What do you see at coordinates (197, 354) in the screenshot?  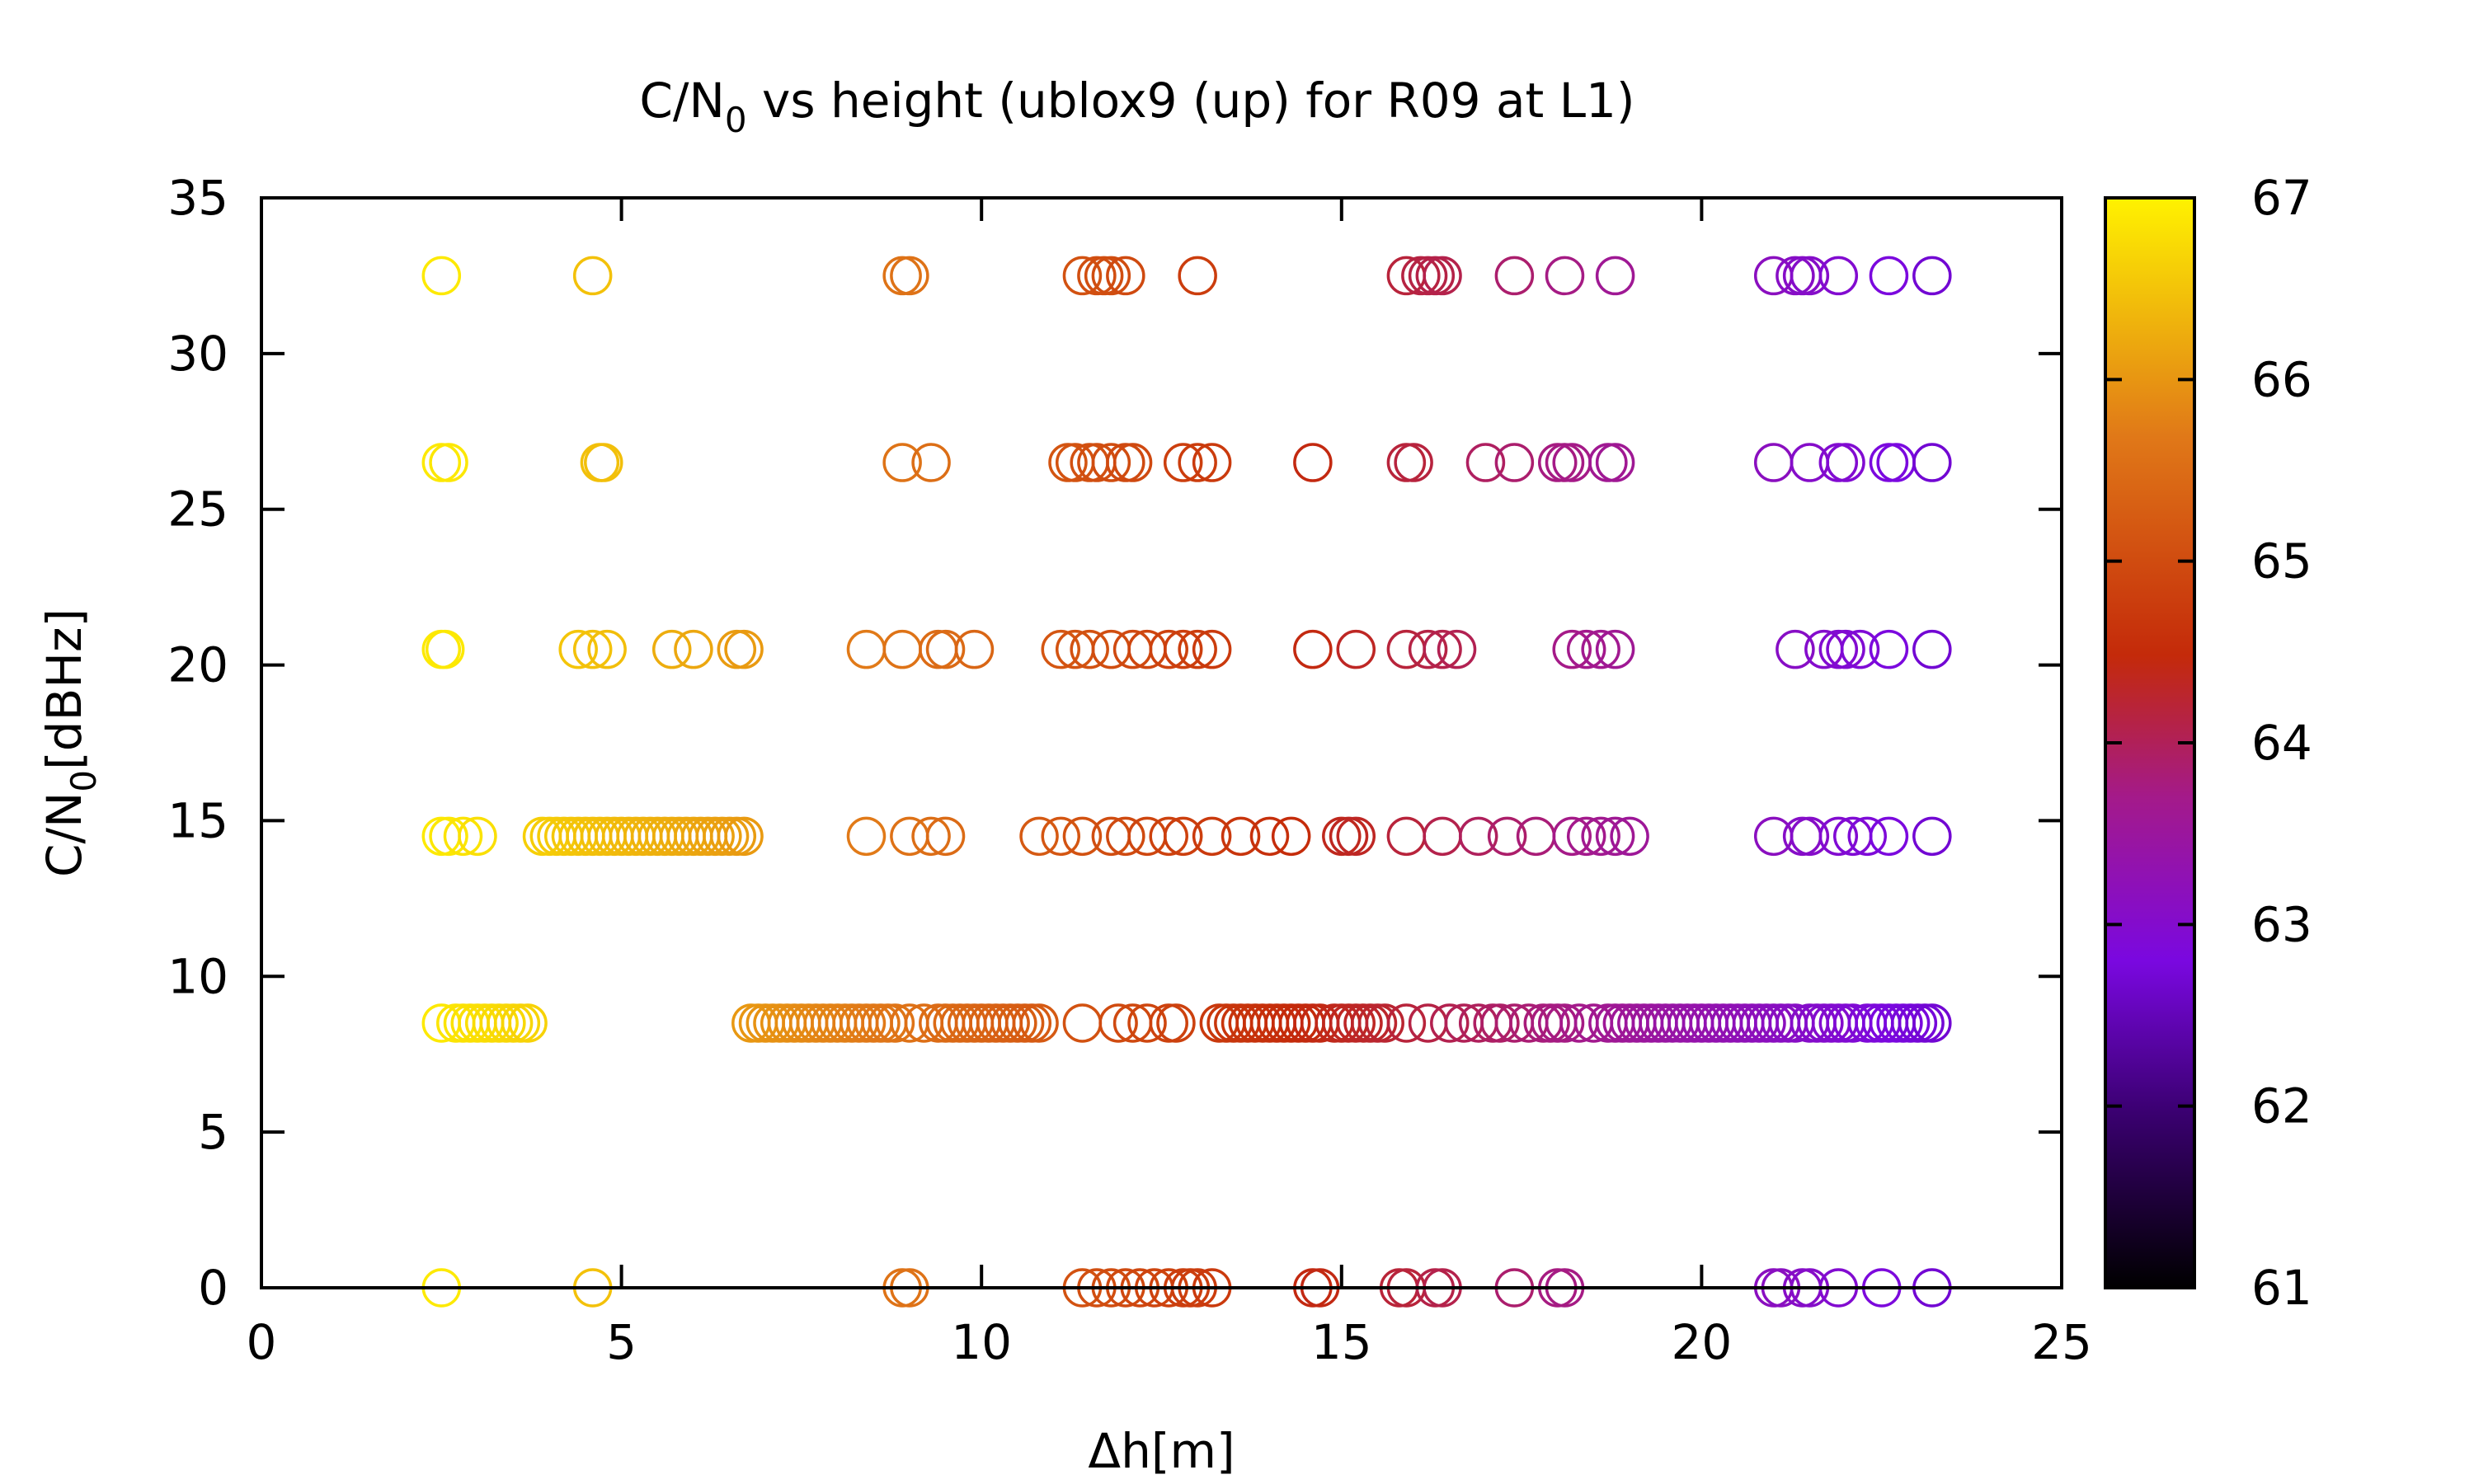 I see `y-tick-label: 30` at bounding box center [197, 354].